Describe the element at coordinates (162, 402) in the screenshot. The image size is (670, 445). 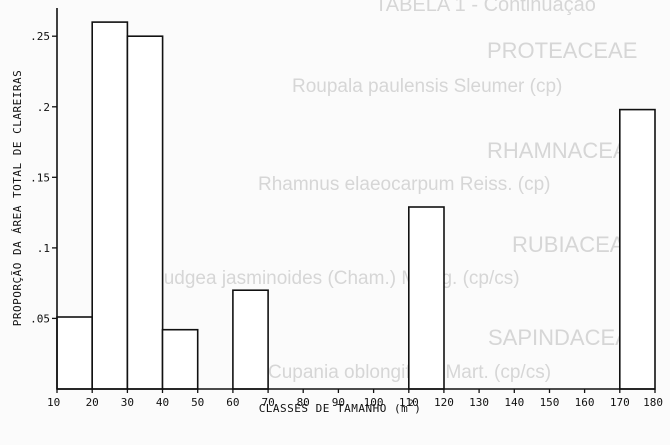
I see `x-tick-label: 40` at that location.